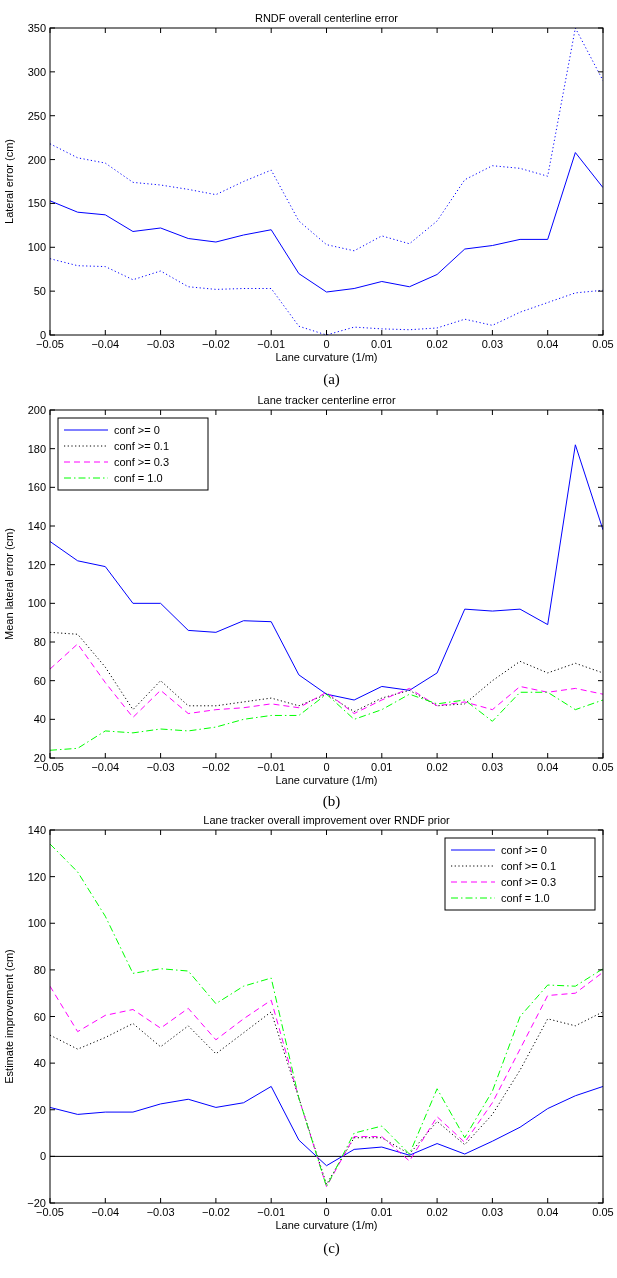  Describe the element at coordinates (36, 1203) in the screenshot. I see `y-tick-label: −20` at that location.